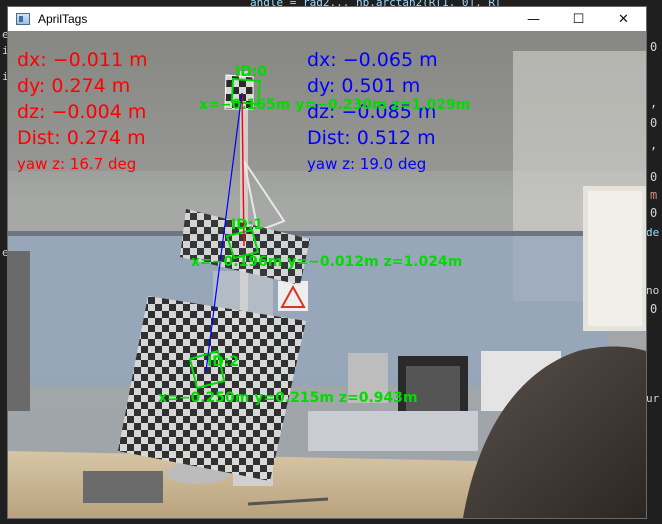 The image size is (662, 524). What do you see at coordinates (331, 3) in the screenshot?
I see `editor-background-code: angle = rad2... np.arctan2(R[1, 0], R[` at bounding box center [331, 3].